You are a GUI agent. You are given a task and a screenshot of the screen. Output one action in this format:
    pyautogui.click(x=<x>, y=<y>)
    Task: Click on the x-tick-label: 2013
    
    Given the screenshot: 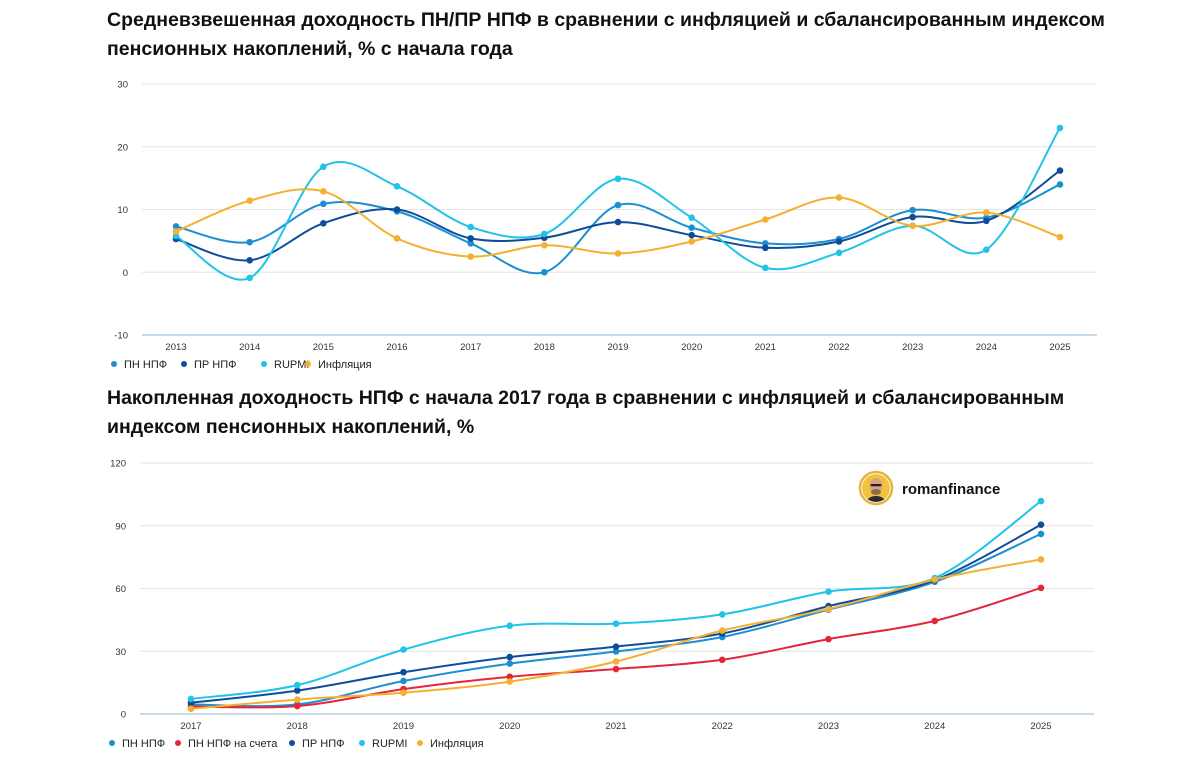 What is the action you would take?
    pyautogui.click(x=175, y=347)
    